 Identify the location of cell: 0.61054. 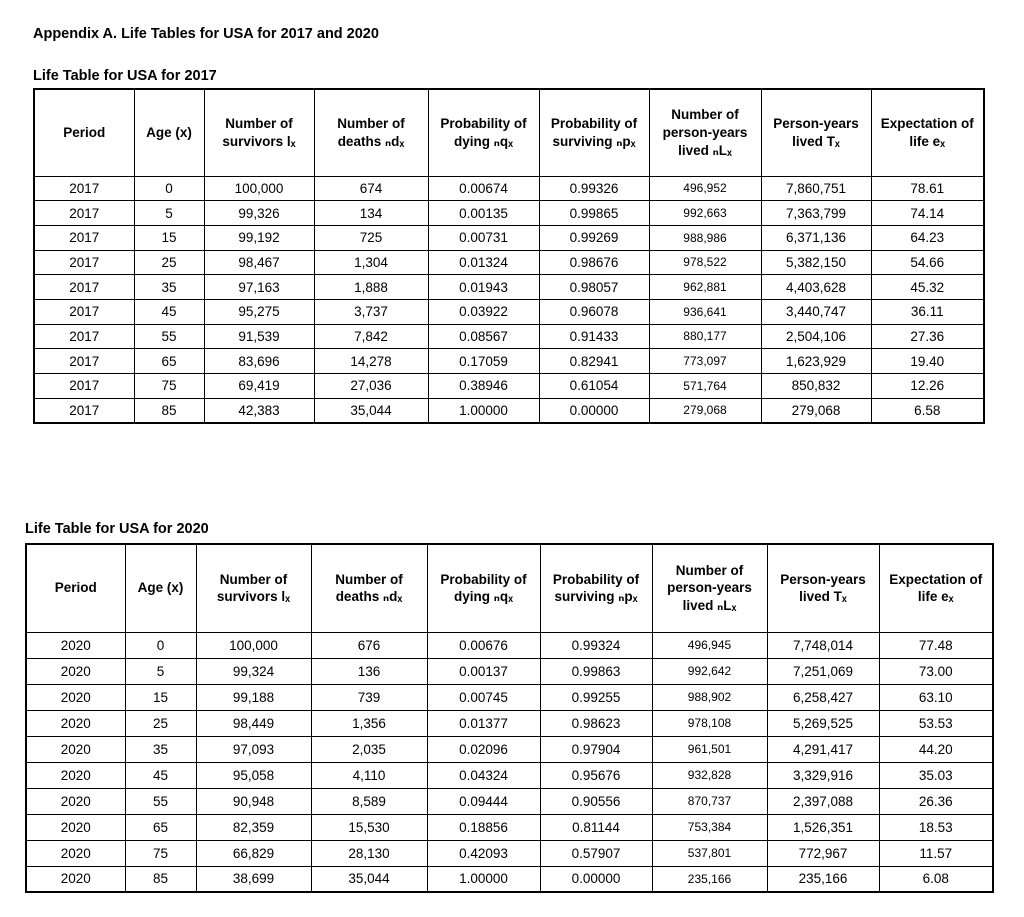
(594, 386).